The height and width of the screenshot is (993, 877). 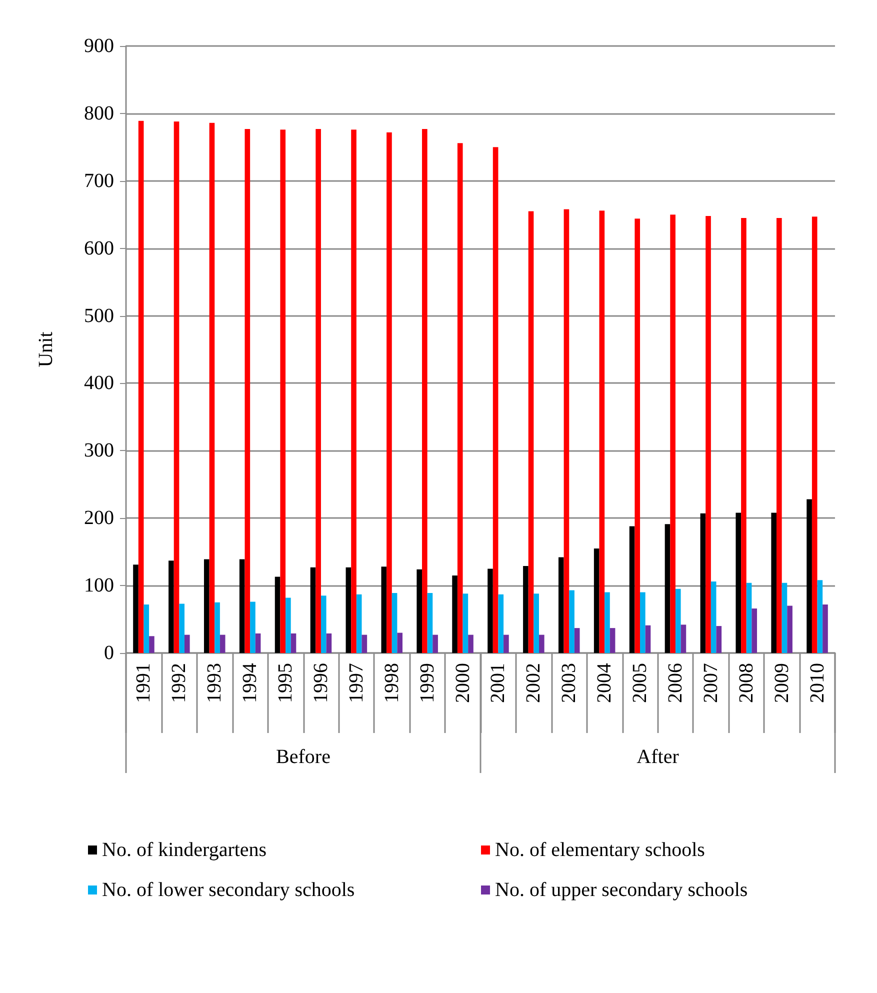 I want to click on y-tick-label: 0, so click(x=109, y=653).